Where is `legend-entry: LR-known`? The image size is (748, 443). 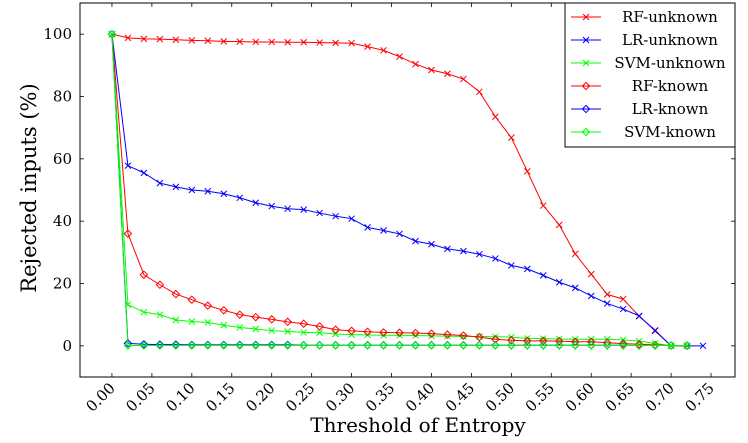
legend-entry: LR-known is located at coordinates (640, 109).